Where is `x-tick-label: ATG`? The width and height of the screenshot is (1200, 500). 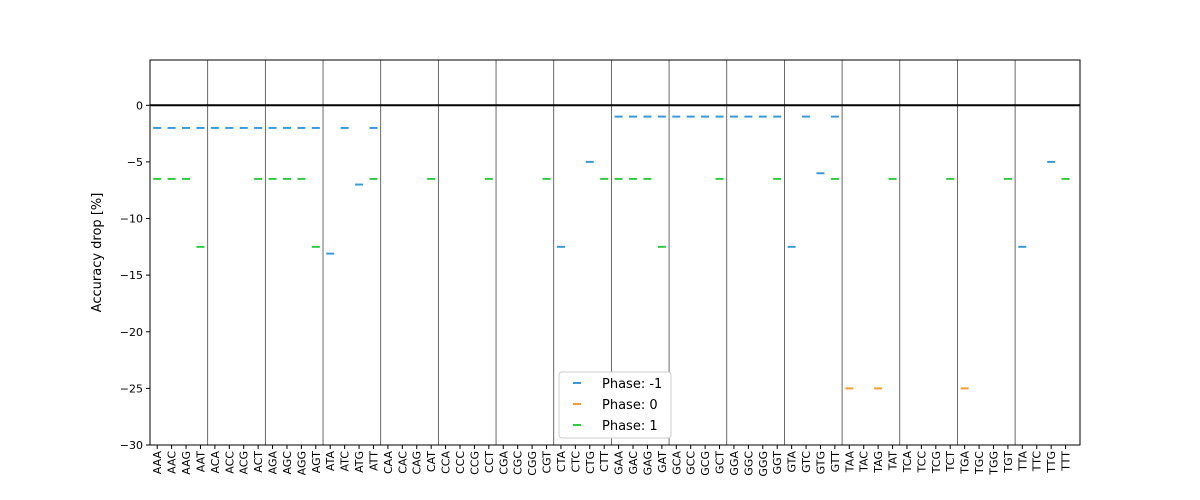 x-tick-label: ATG is located at coordinates (359, 462).